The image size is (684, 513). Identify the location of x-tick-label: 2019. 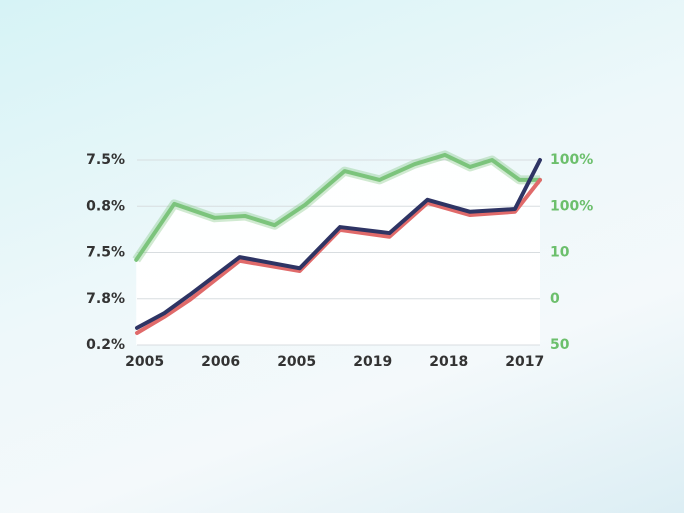
(372, 362).